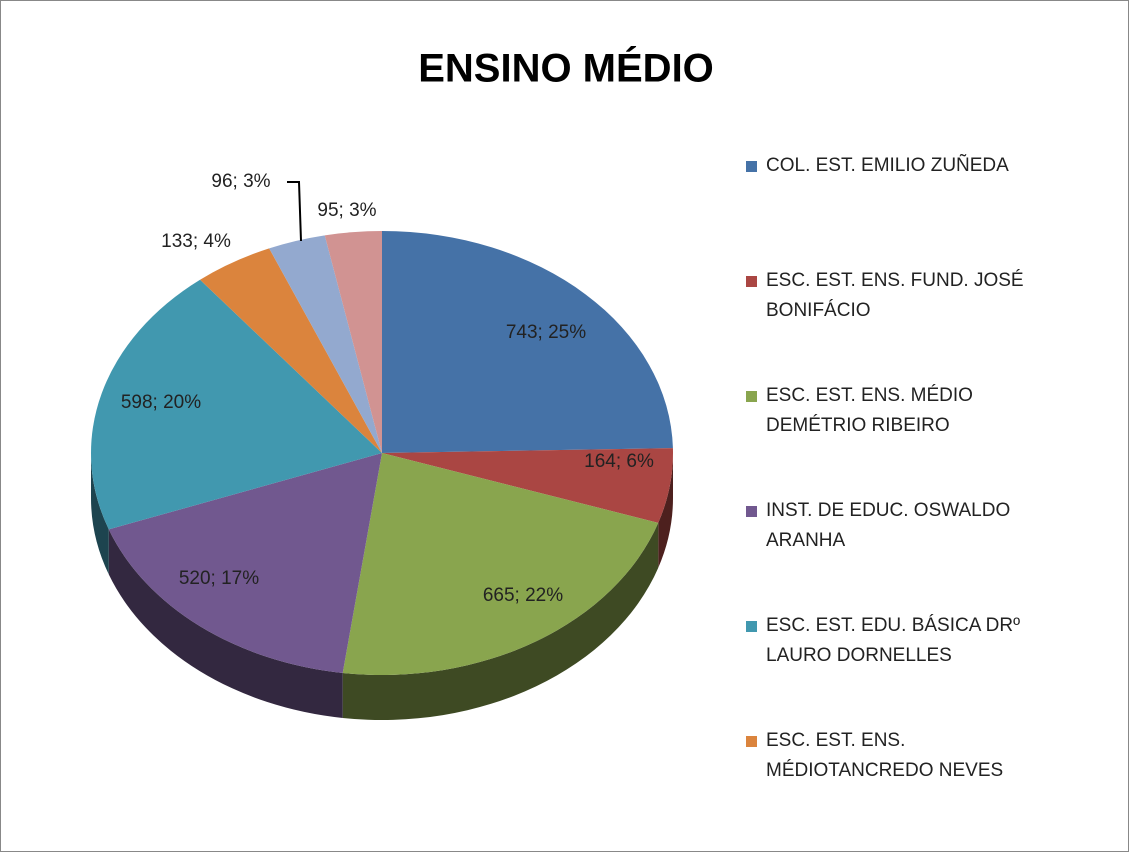  Describe the element at coordinates (895, 295) in the screenshot. I see `legend-label: ESC. EST. ENS. FUND. JOSÉ BONIFÁCIO` at that location.